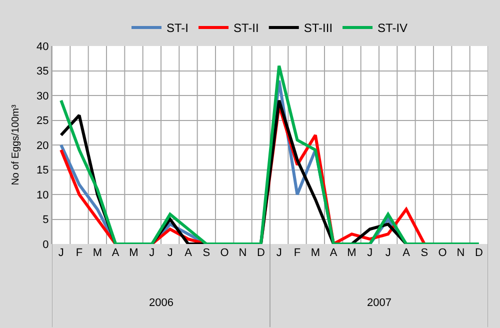 This screenshot has height=328, width=500. I want to click on legend-label: ST-II, so click(246, 28).